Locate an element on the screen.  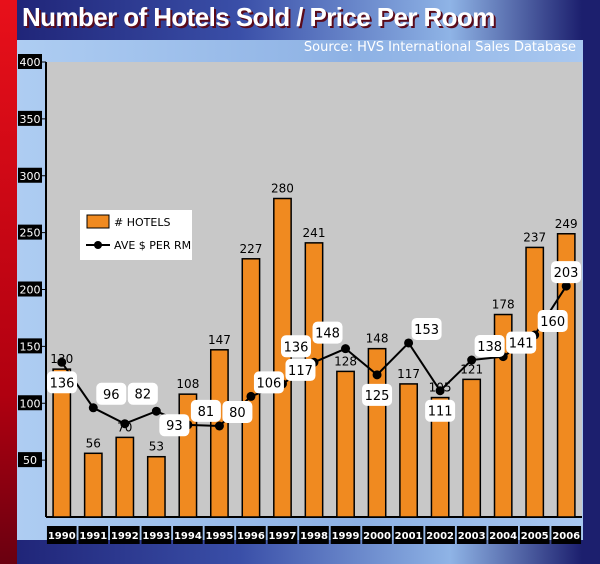
line-value-label: 160 is located at coordinates (552, 322).